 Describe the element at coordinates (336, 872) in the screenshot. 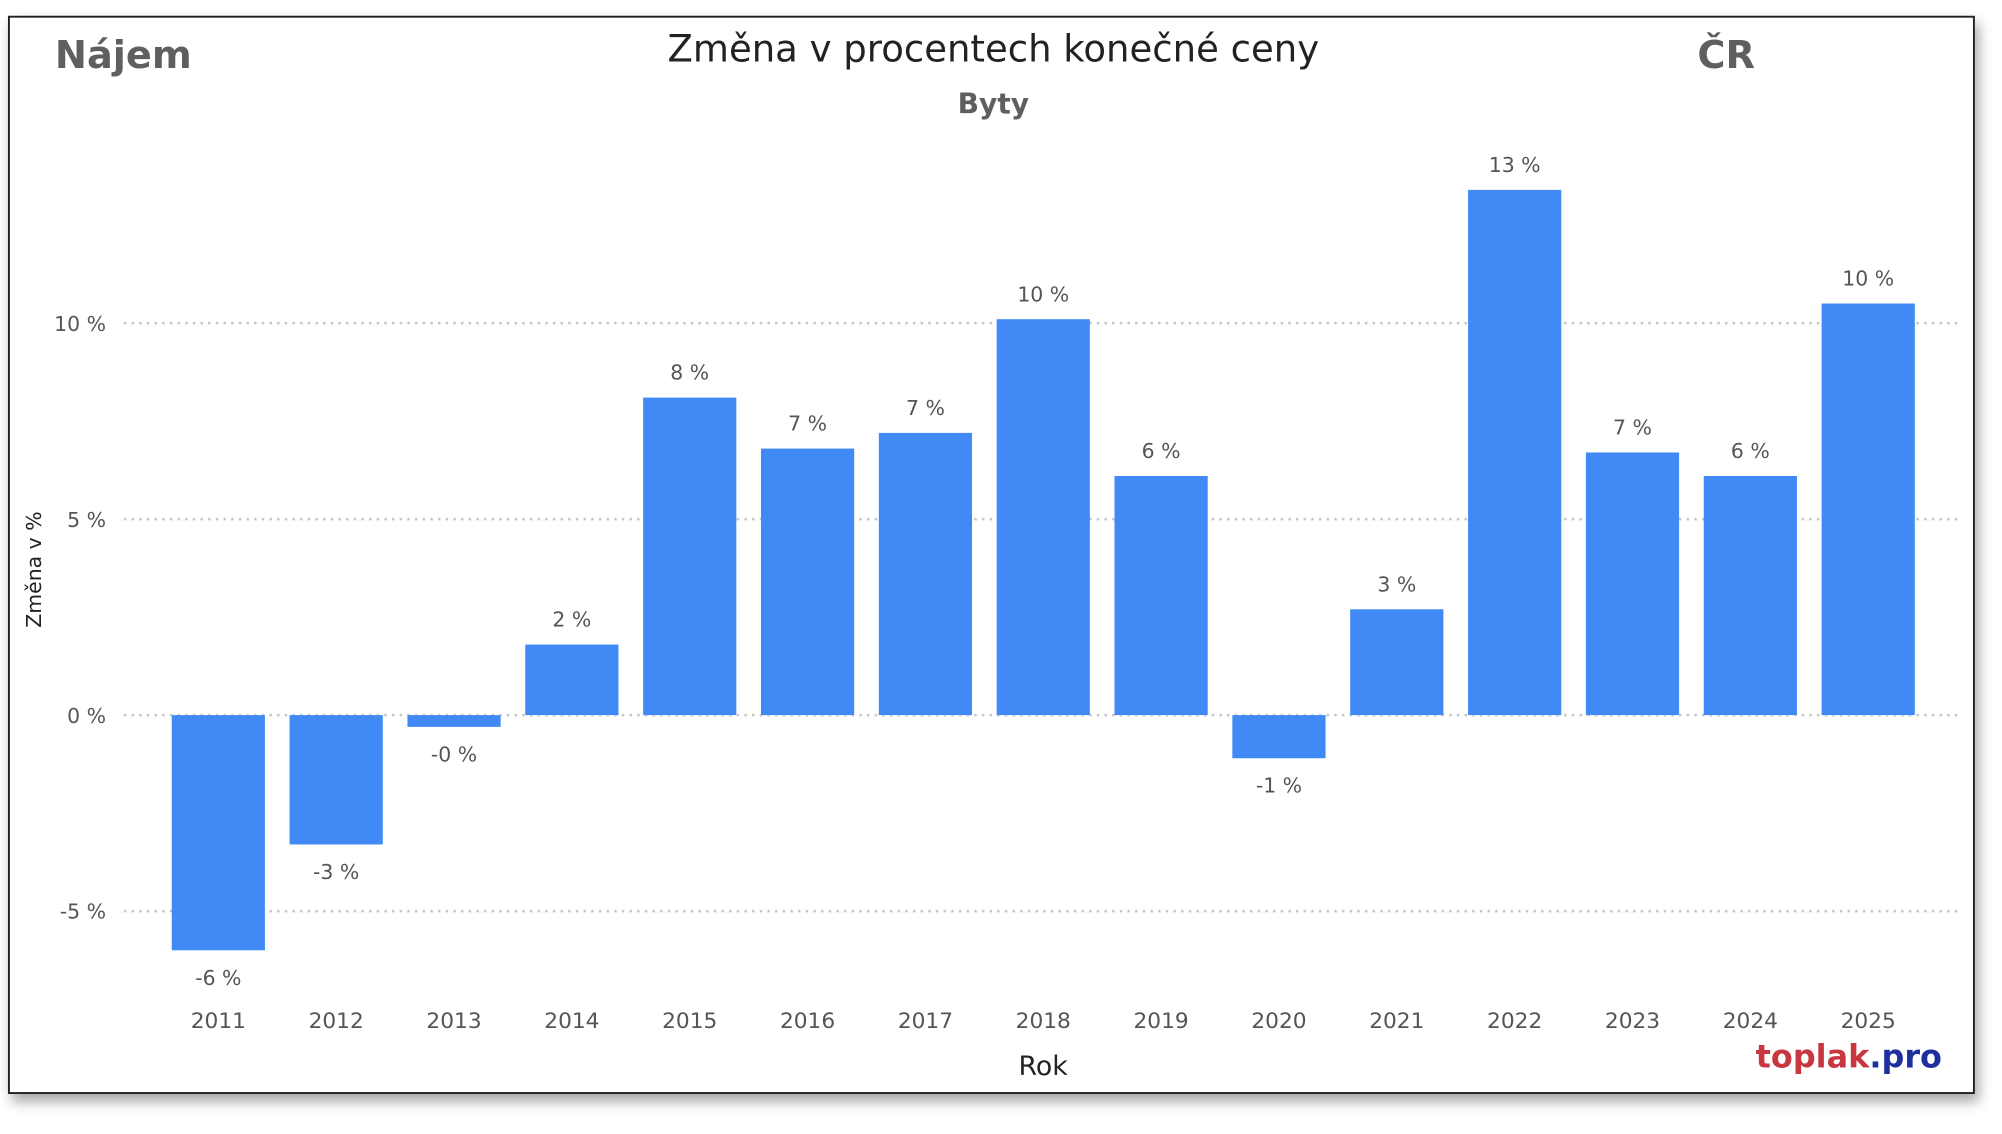

I see `data-label: -3 %` at that location.